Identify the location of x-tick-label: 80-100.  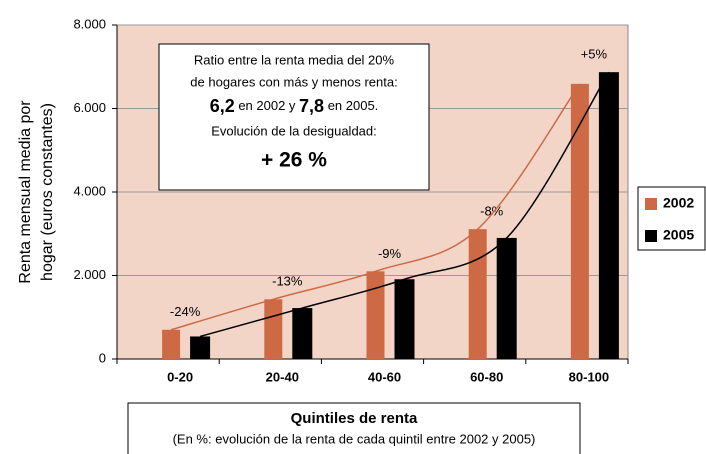
(589, 376).